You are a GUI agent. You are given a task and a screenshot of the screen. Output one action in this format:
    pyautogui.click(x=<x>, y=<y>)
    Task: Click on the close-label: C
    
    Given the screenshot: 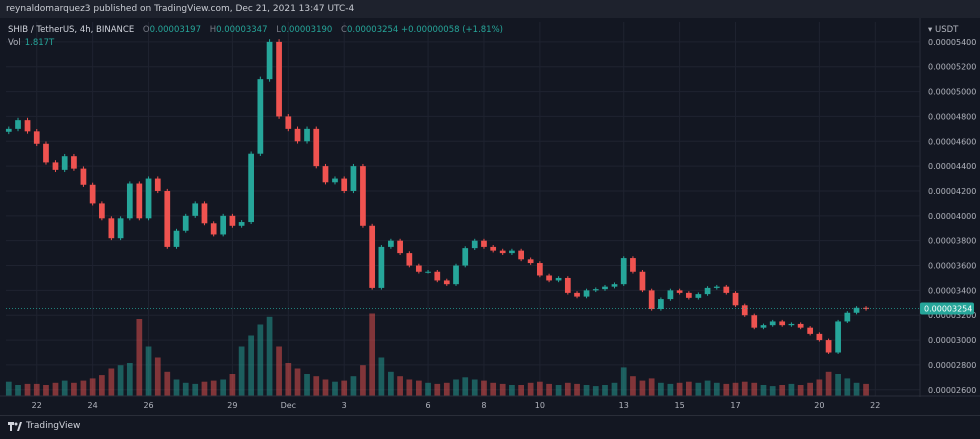 What is the action you would take?
    pyautogui.click(x=344, y=30)
    